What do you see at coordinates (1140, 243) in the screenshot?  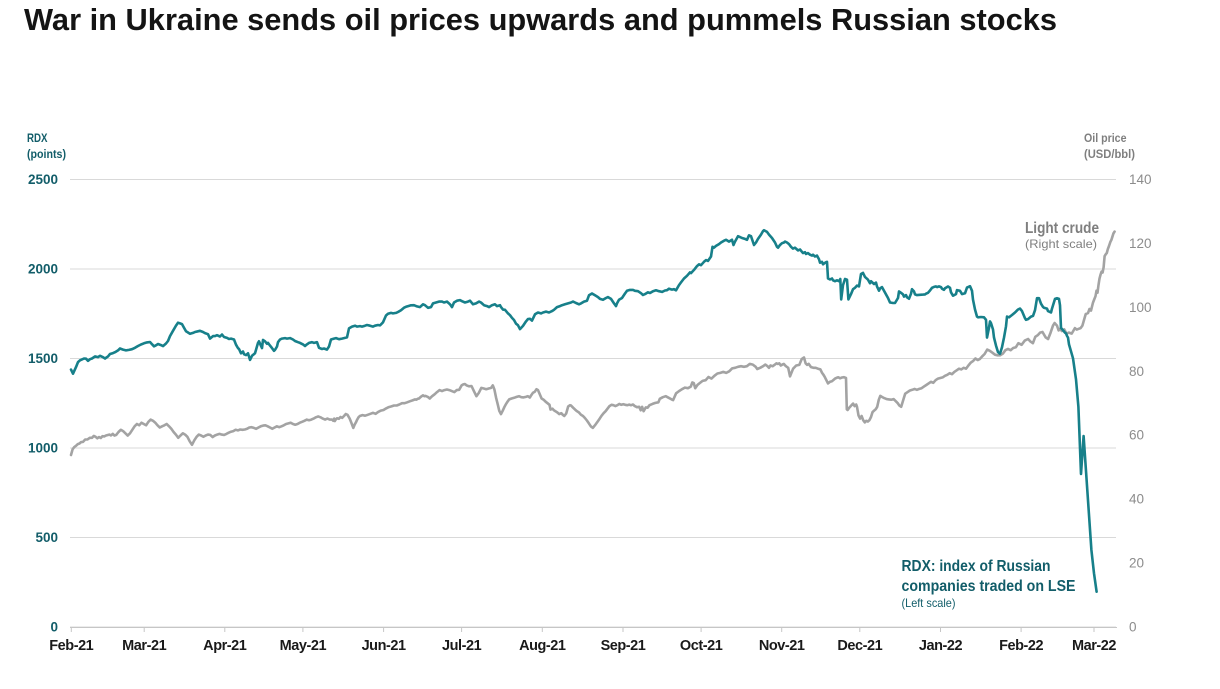 I see `svg-text: 120` at bounding box center [1140, 243].